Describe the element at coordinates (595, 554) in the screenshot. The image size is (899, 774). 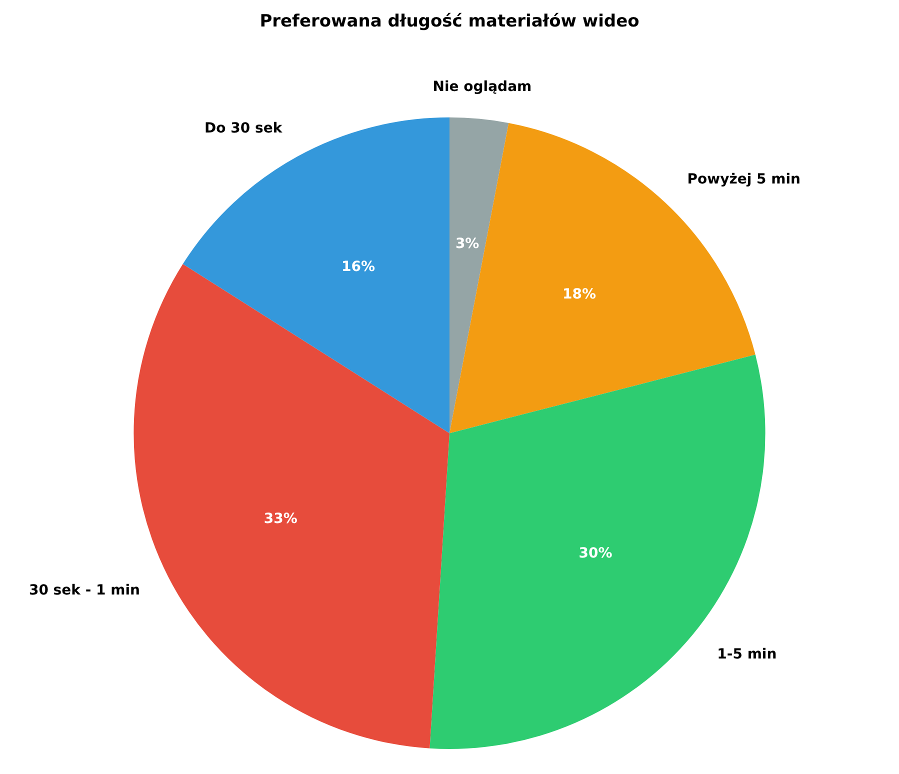
I see `data-label: 30%` at that location.